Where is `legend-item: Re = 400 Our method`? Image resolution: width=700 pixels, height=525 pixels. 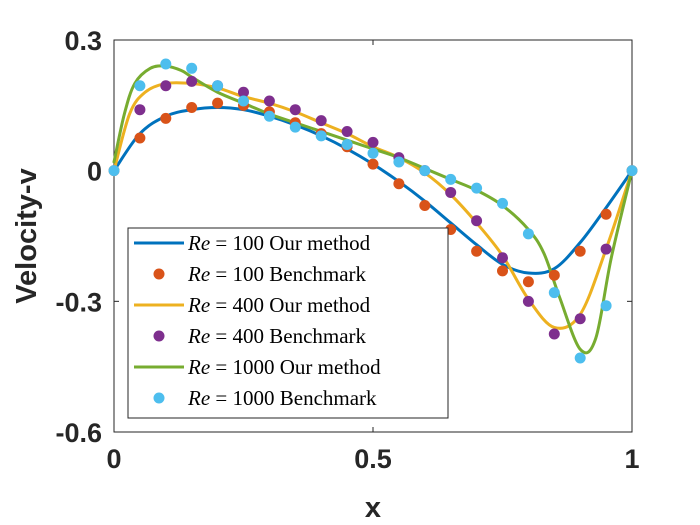 legend-item: Re = 400 Our method is located at coordinates (252, 305).